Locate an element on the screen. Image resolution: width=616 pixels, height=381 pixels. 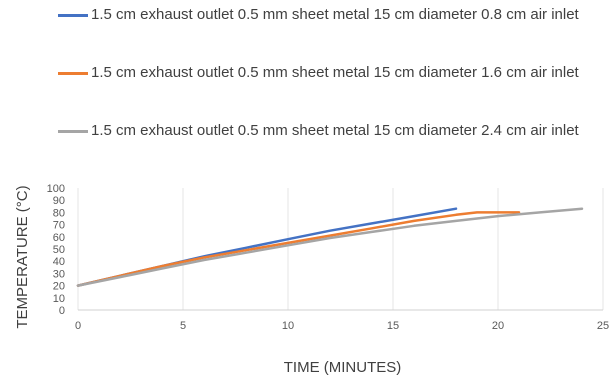
x-tick-label: 25 is located at coordinates (603, 326).